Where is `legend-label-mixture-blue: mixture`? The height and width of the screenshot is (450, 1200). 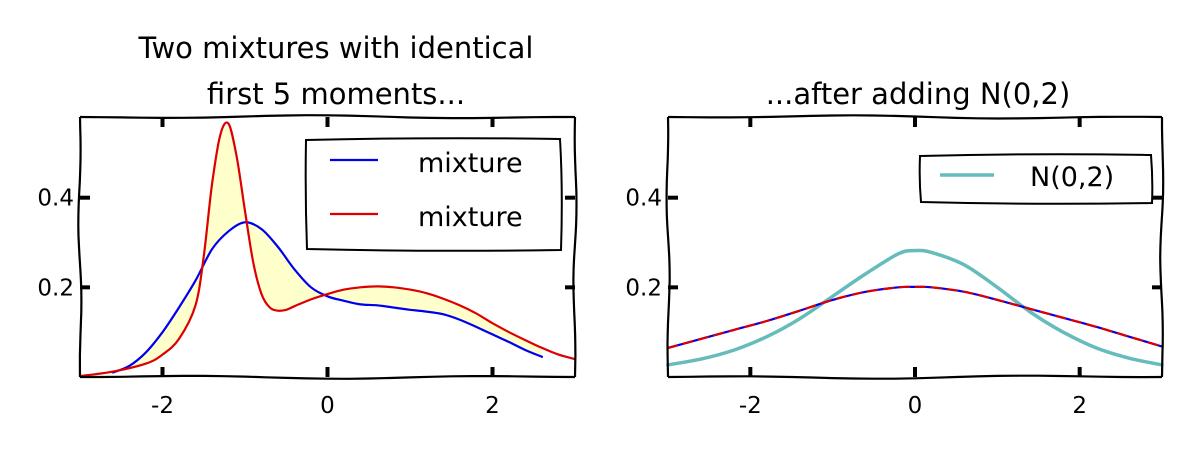 legend-label-mixture-blue: mixture is located at coordinates (470, 163).